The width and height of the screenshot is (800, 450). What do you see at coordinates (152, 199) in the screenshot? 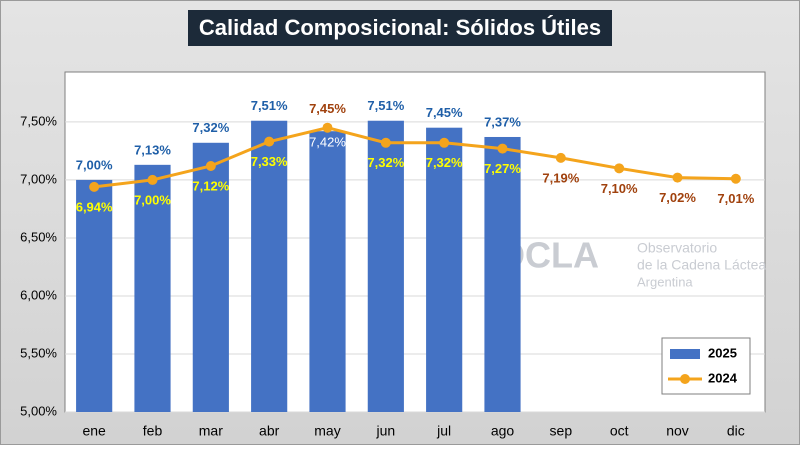
I see `line-value-label: 7,00%` at bounding box center [152, 199].